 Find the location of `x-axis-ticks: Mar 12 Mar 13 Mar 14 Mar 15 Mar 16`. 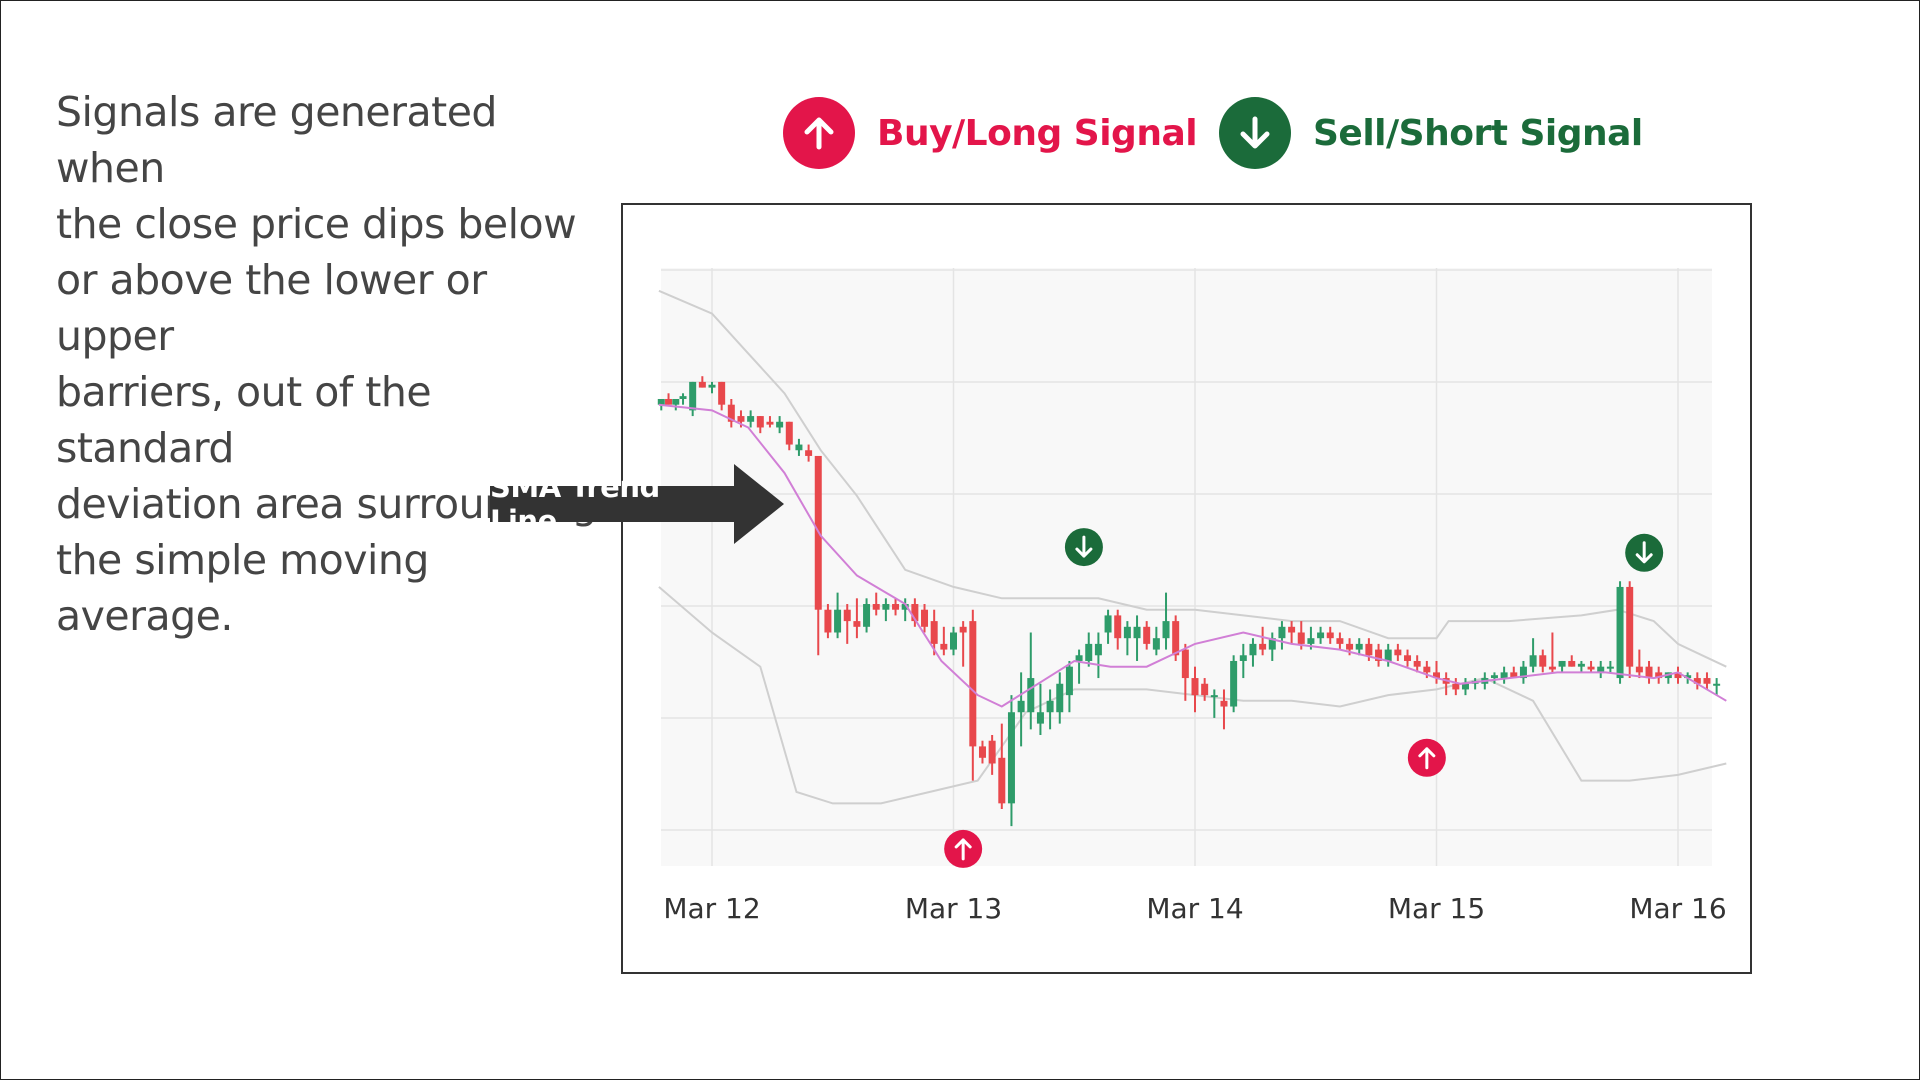

x-axis-ticks: Mar 12 Mar 13 Mar 14 Mar 15 Mar 16 is located at coordinates (1194, 908).